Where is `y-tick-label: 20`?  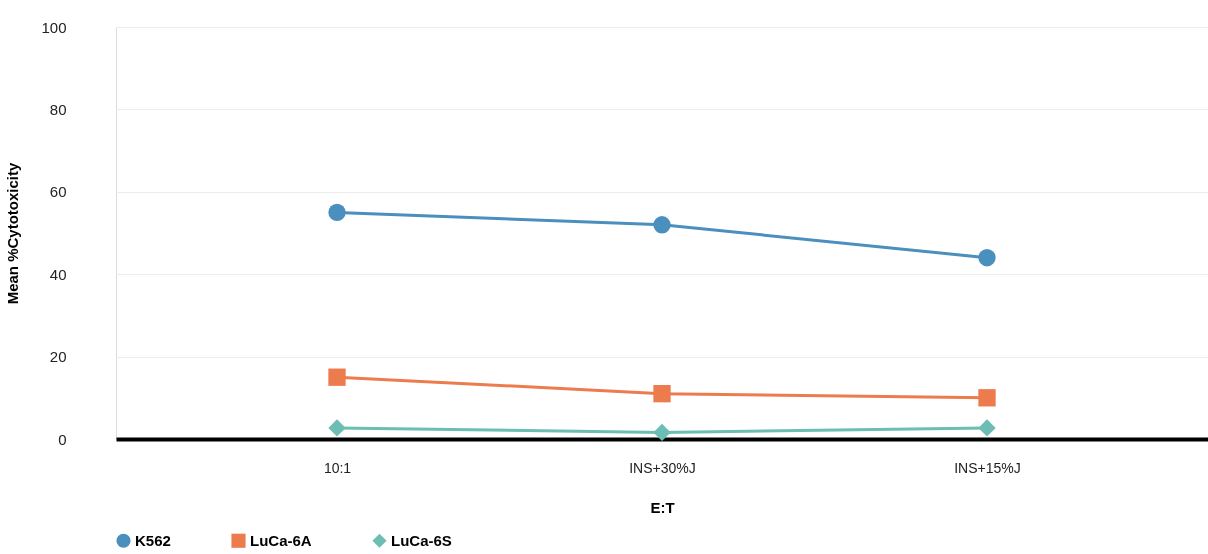
y-tick-label: 20 is located at coordinates (58, 357).